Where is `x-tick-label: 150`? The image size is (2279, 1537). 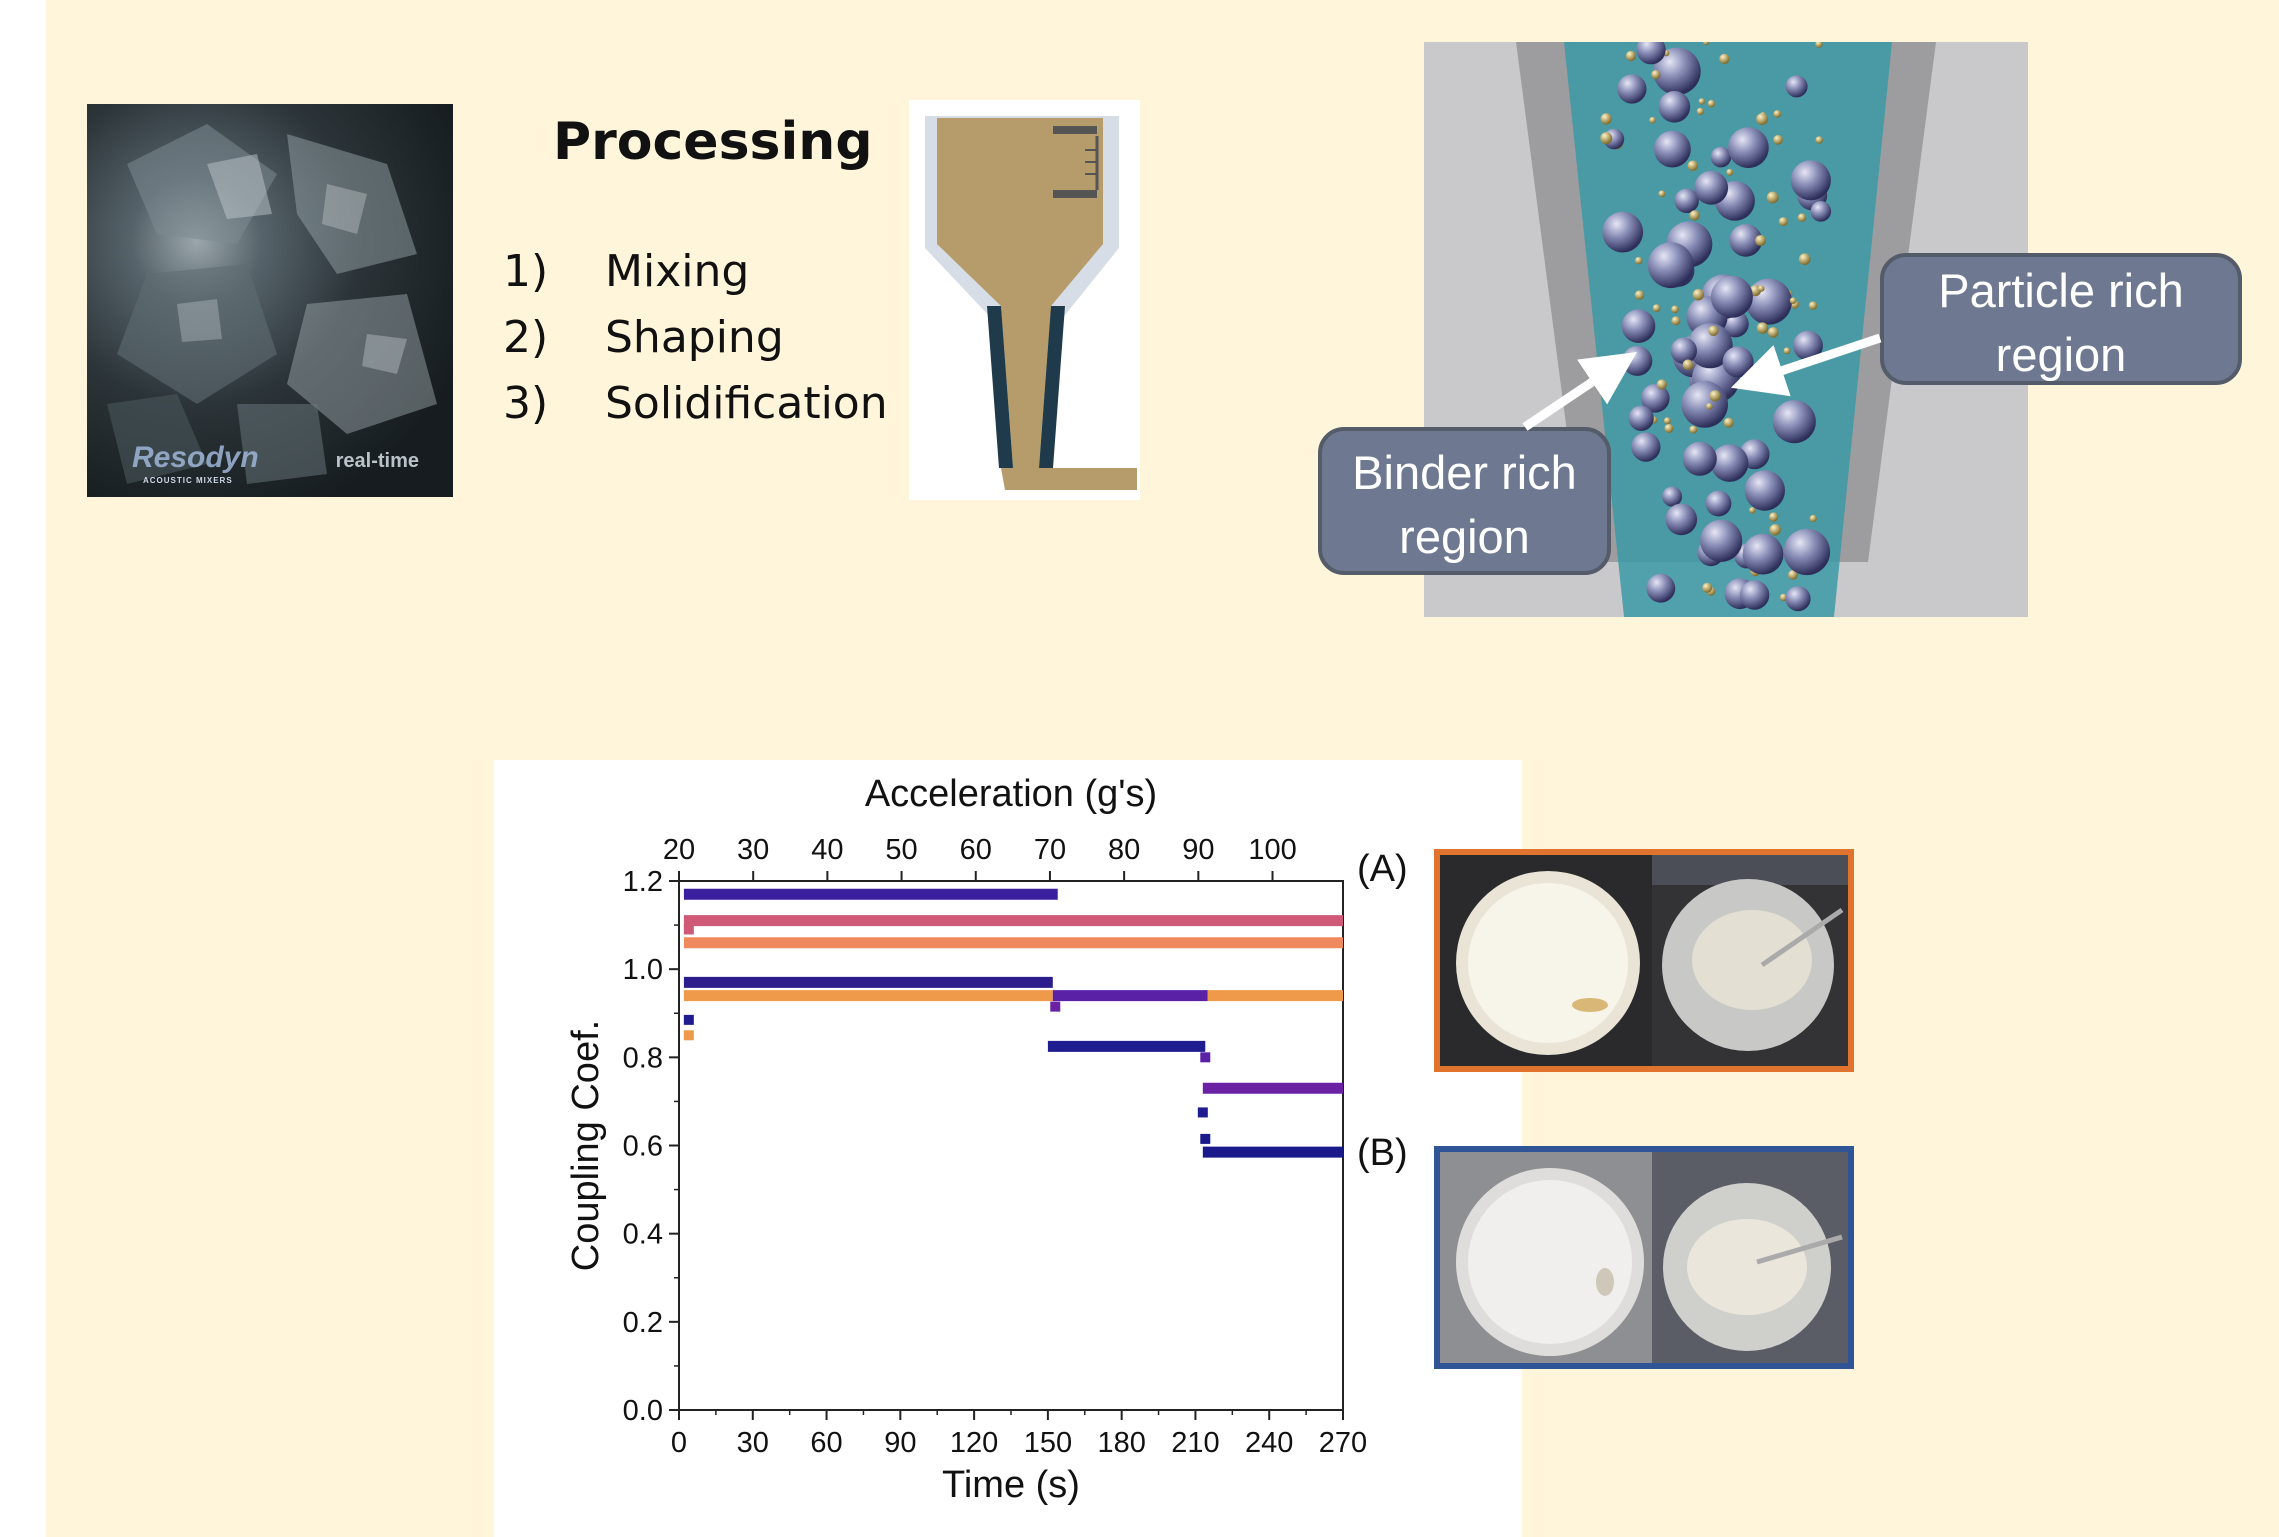
x-tick-label: 150 is located at coordinates (1048, 1443).